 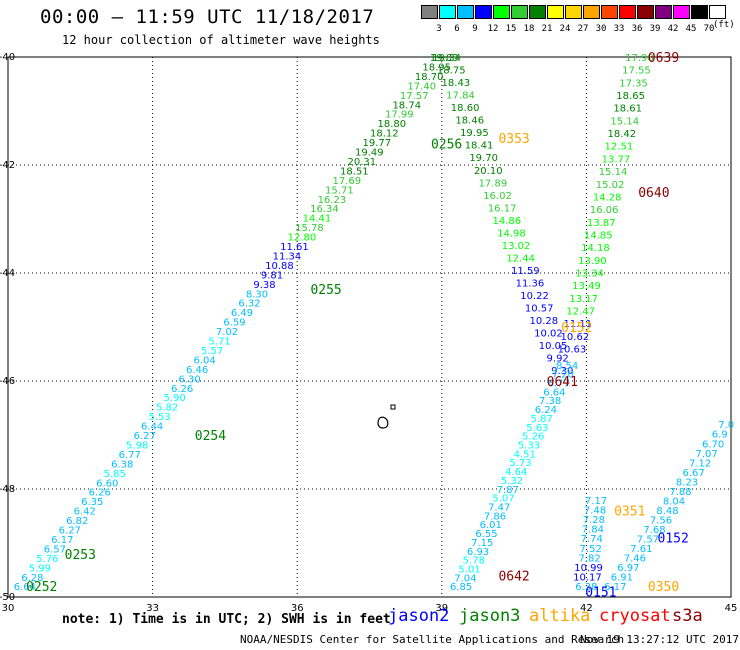 I want to click on wave-height-value: 12.44, so click(x=520, y=258).